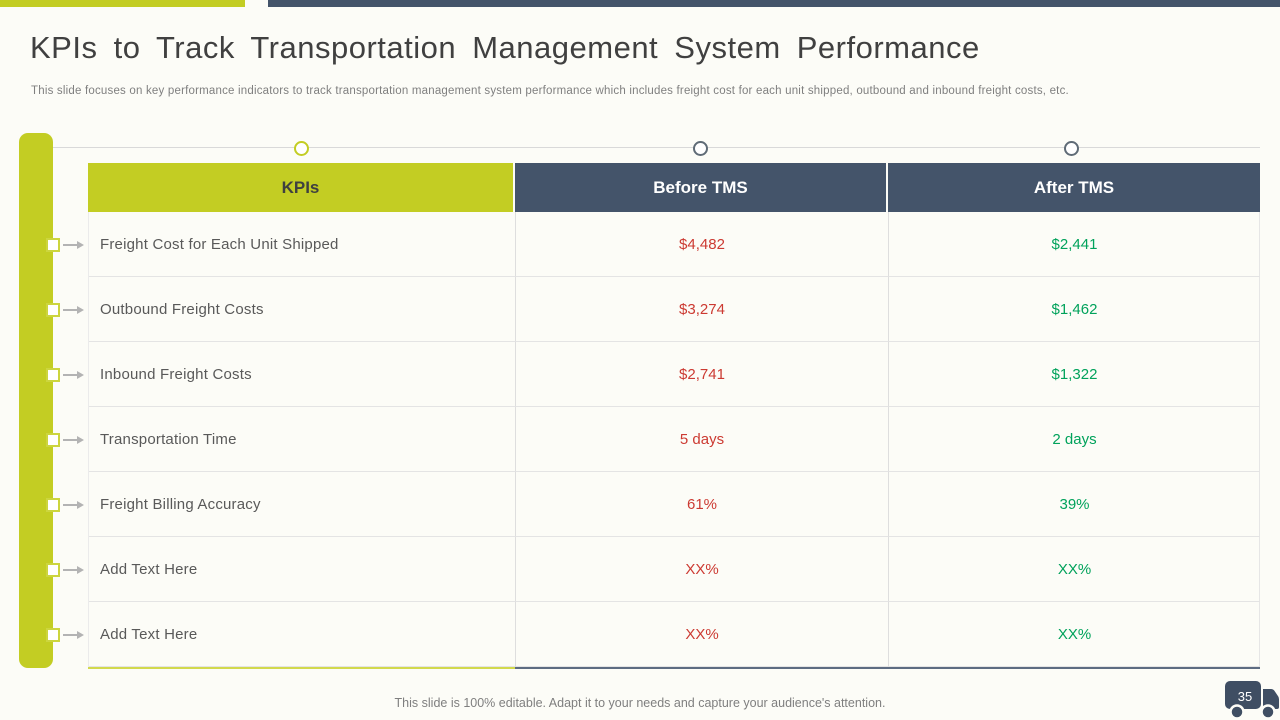 The width and height of the screenshot is (1280, 720). I want to click on top-accent-bar-right, so click(774, 3).